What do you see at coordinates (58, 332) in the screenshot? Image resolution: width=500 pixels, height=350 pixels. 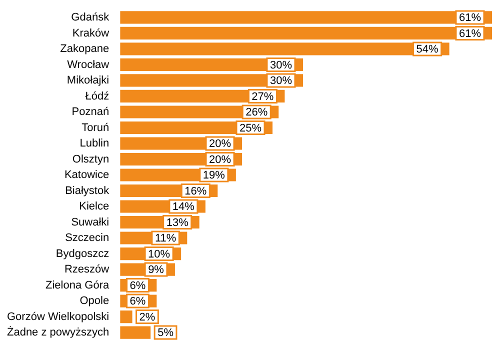 I see `y-tick-label: Żadne z powyższych` at bounding box center [58, 332].